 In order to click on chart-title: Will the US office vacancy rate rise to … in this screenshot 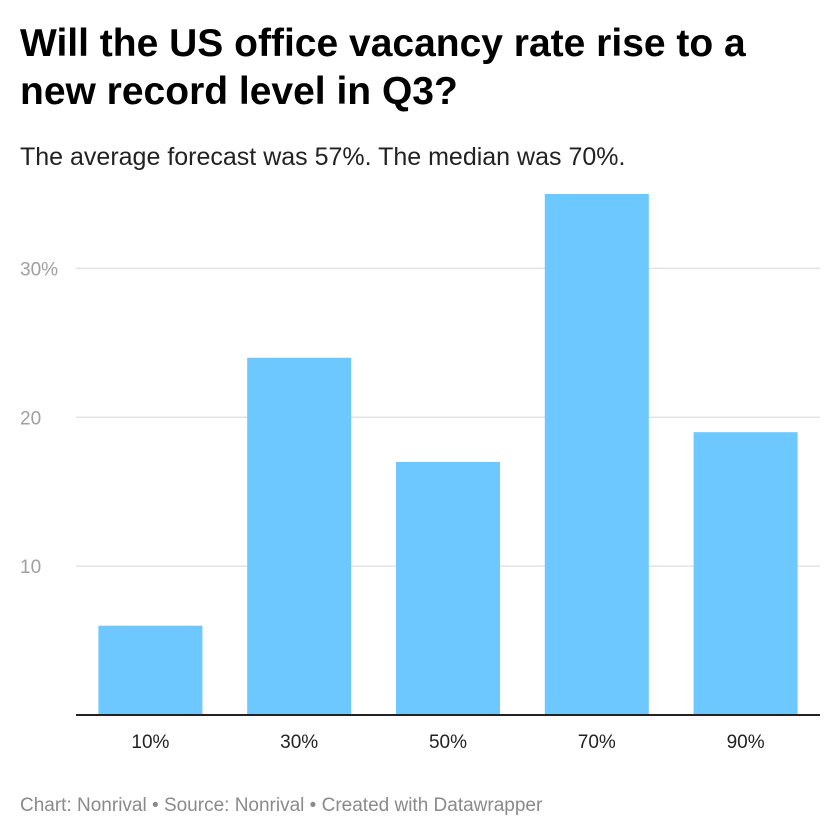, I will do `click(383, 67)`.